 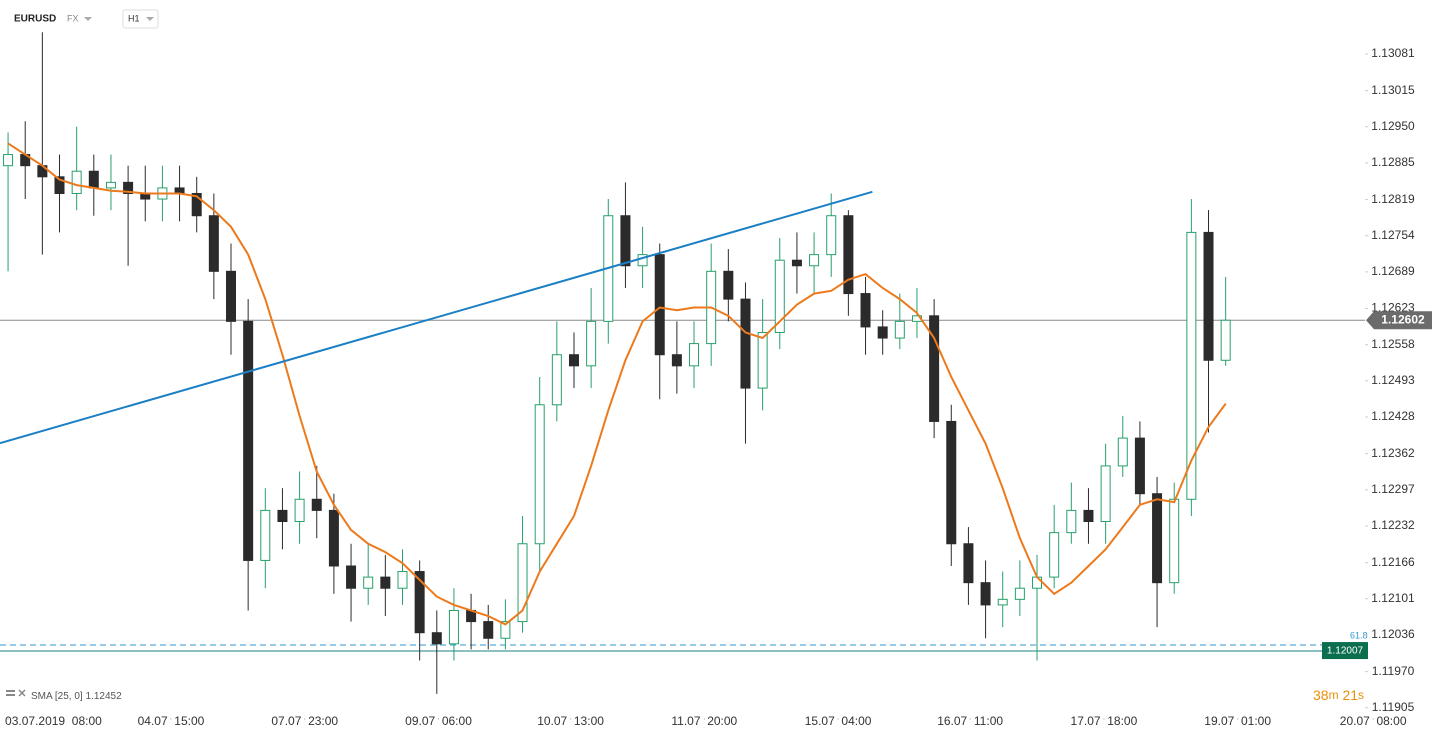 What do you see at coordinates (171, 721) in the screenshot?
I see `x-tick-label: 04.07 15:00` at bounding box center [171, 721].